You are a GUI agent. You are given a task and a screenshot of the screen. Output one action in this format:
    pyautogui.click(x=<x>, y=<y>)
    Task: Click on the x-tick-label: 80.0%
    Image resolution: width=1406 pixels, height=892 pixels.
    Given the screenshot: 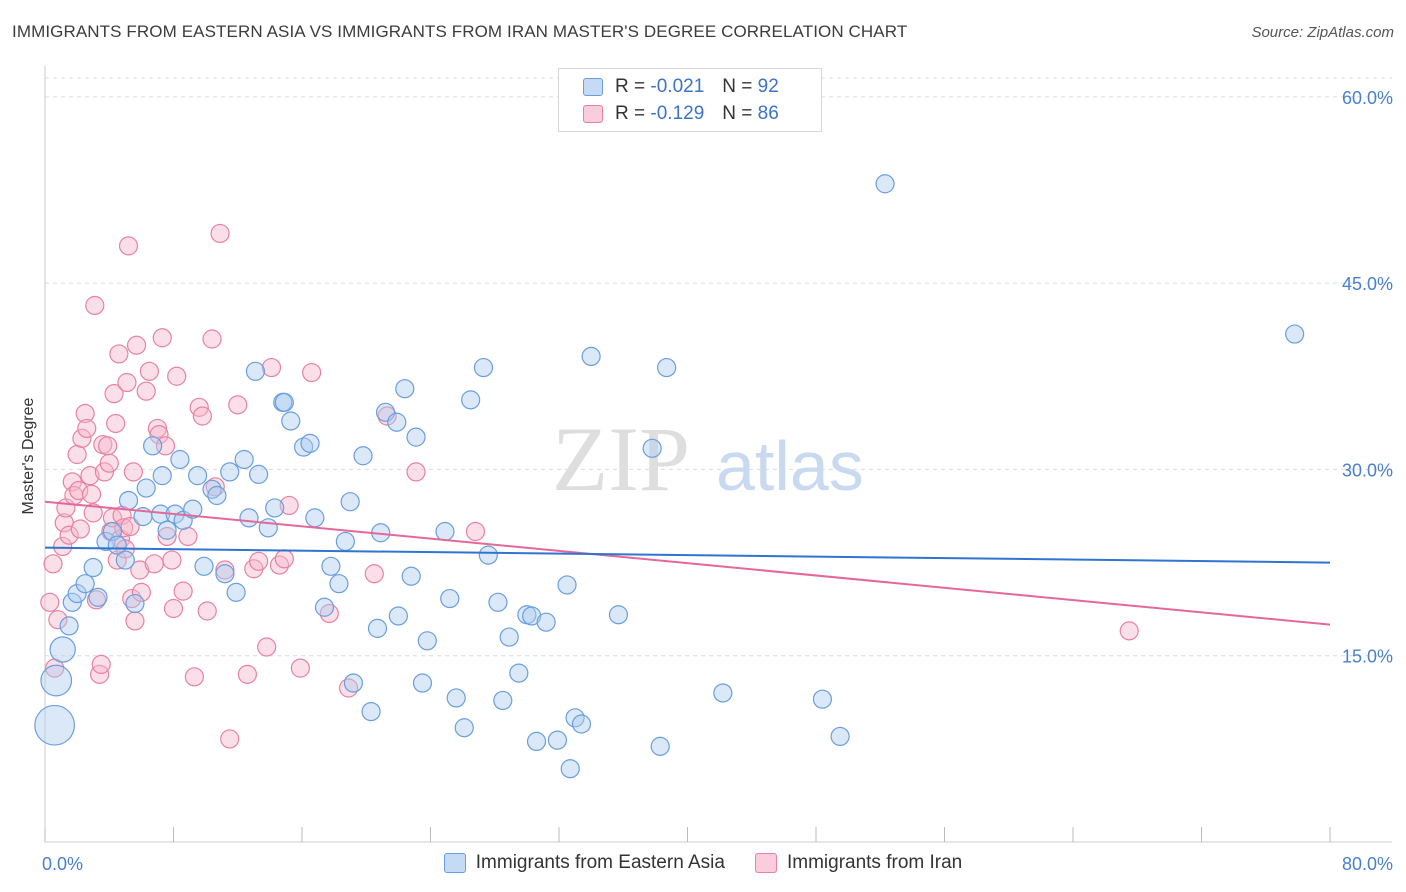 What is the action you would take?
    pyautogui.click(x=1367, y=864)
    